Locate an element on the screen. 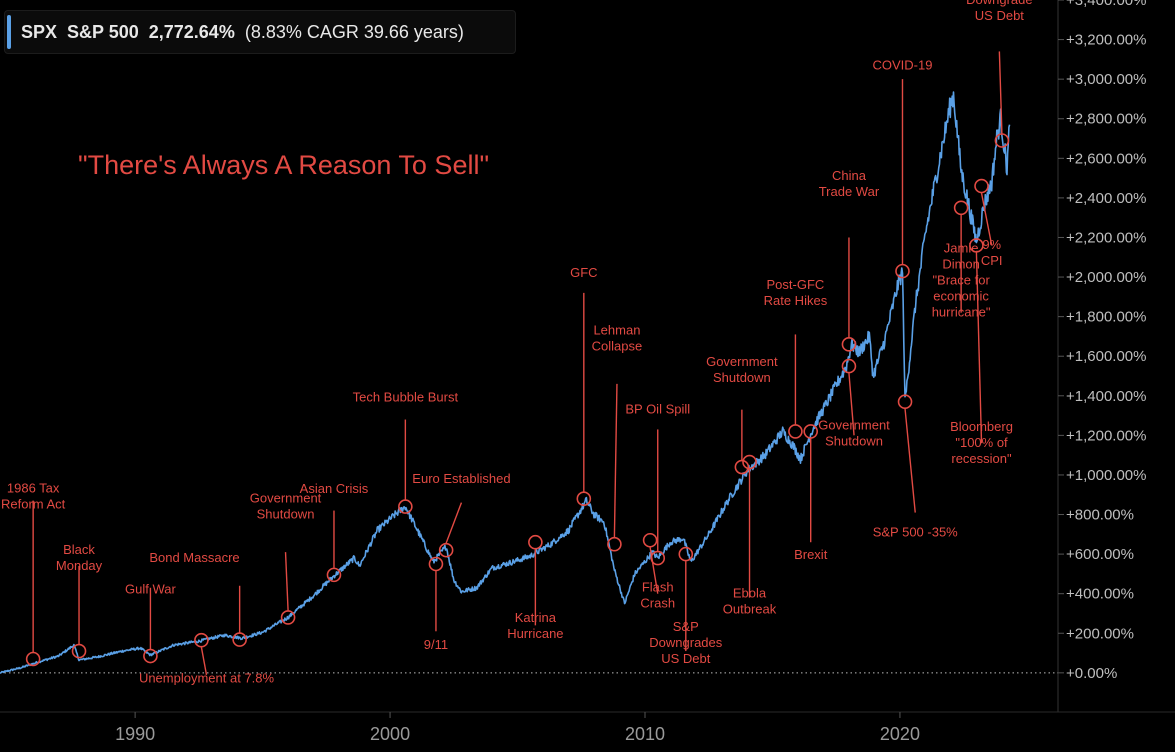 The image size is (1175, 752). annotation-label: 9/11 is located at coordinates (436, 644).